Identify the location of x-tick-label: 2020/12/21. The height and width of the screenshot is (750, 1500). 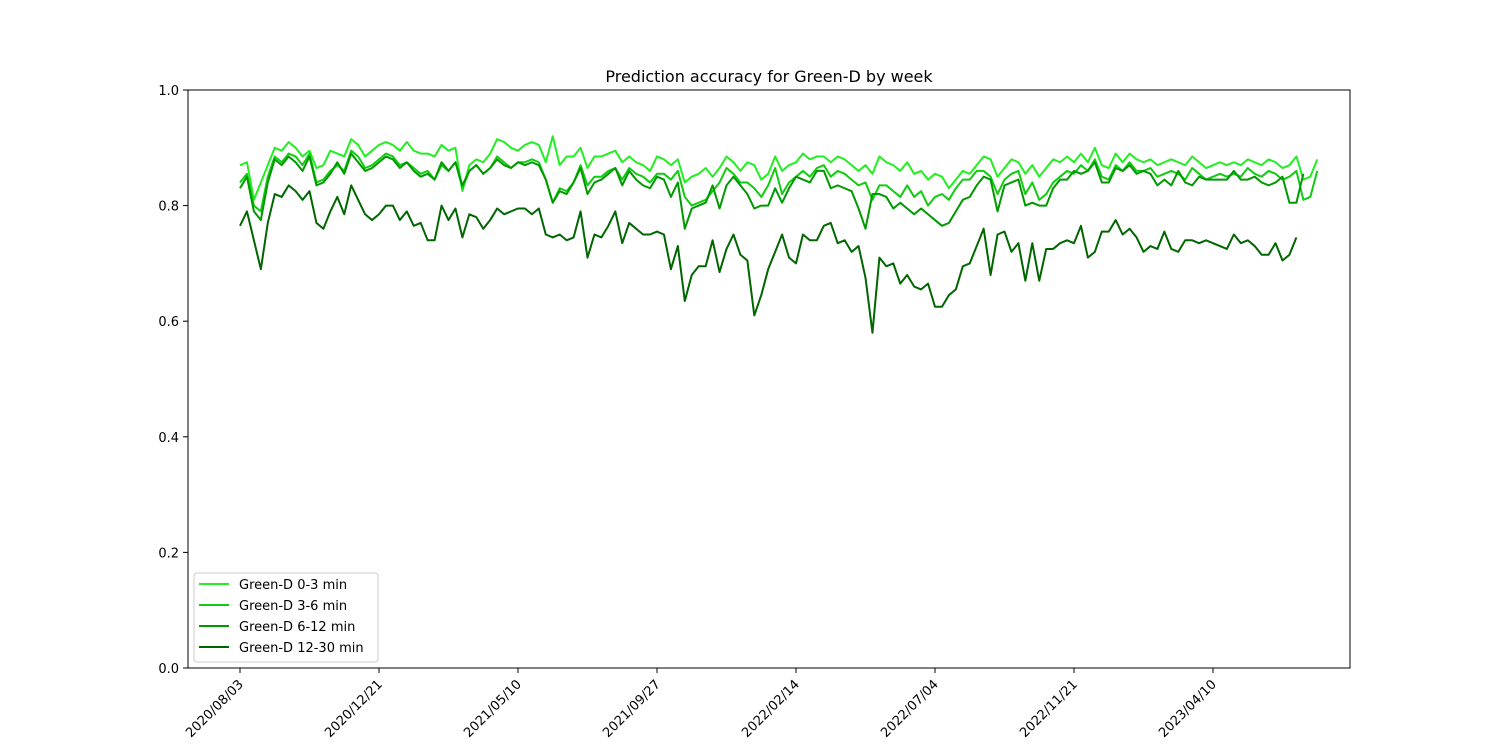
(354, 709).